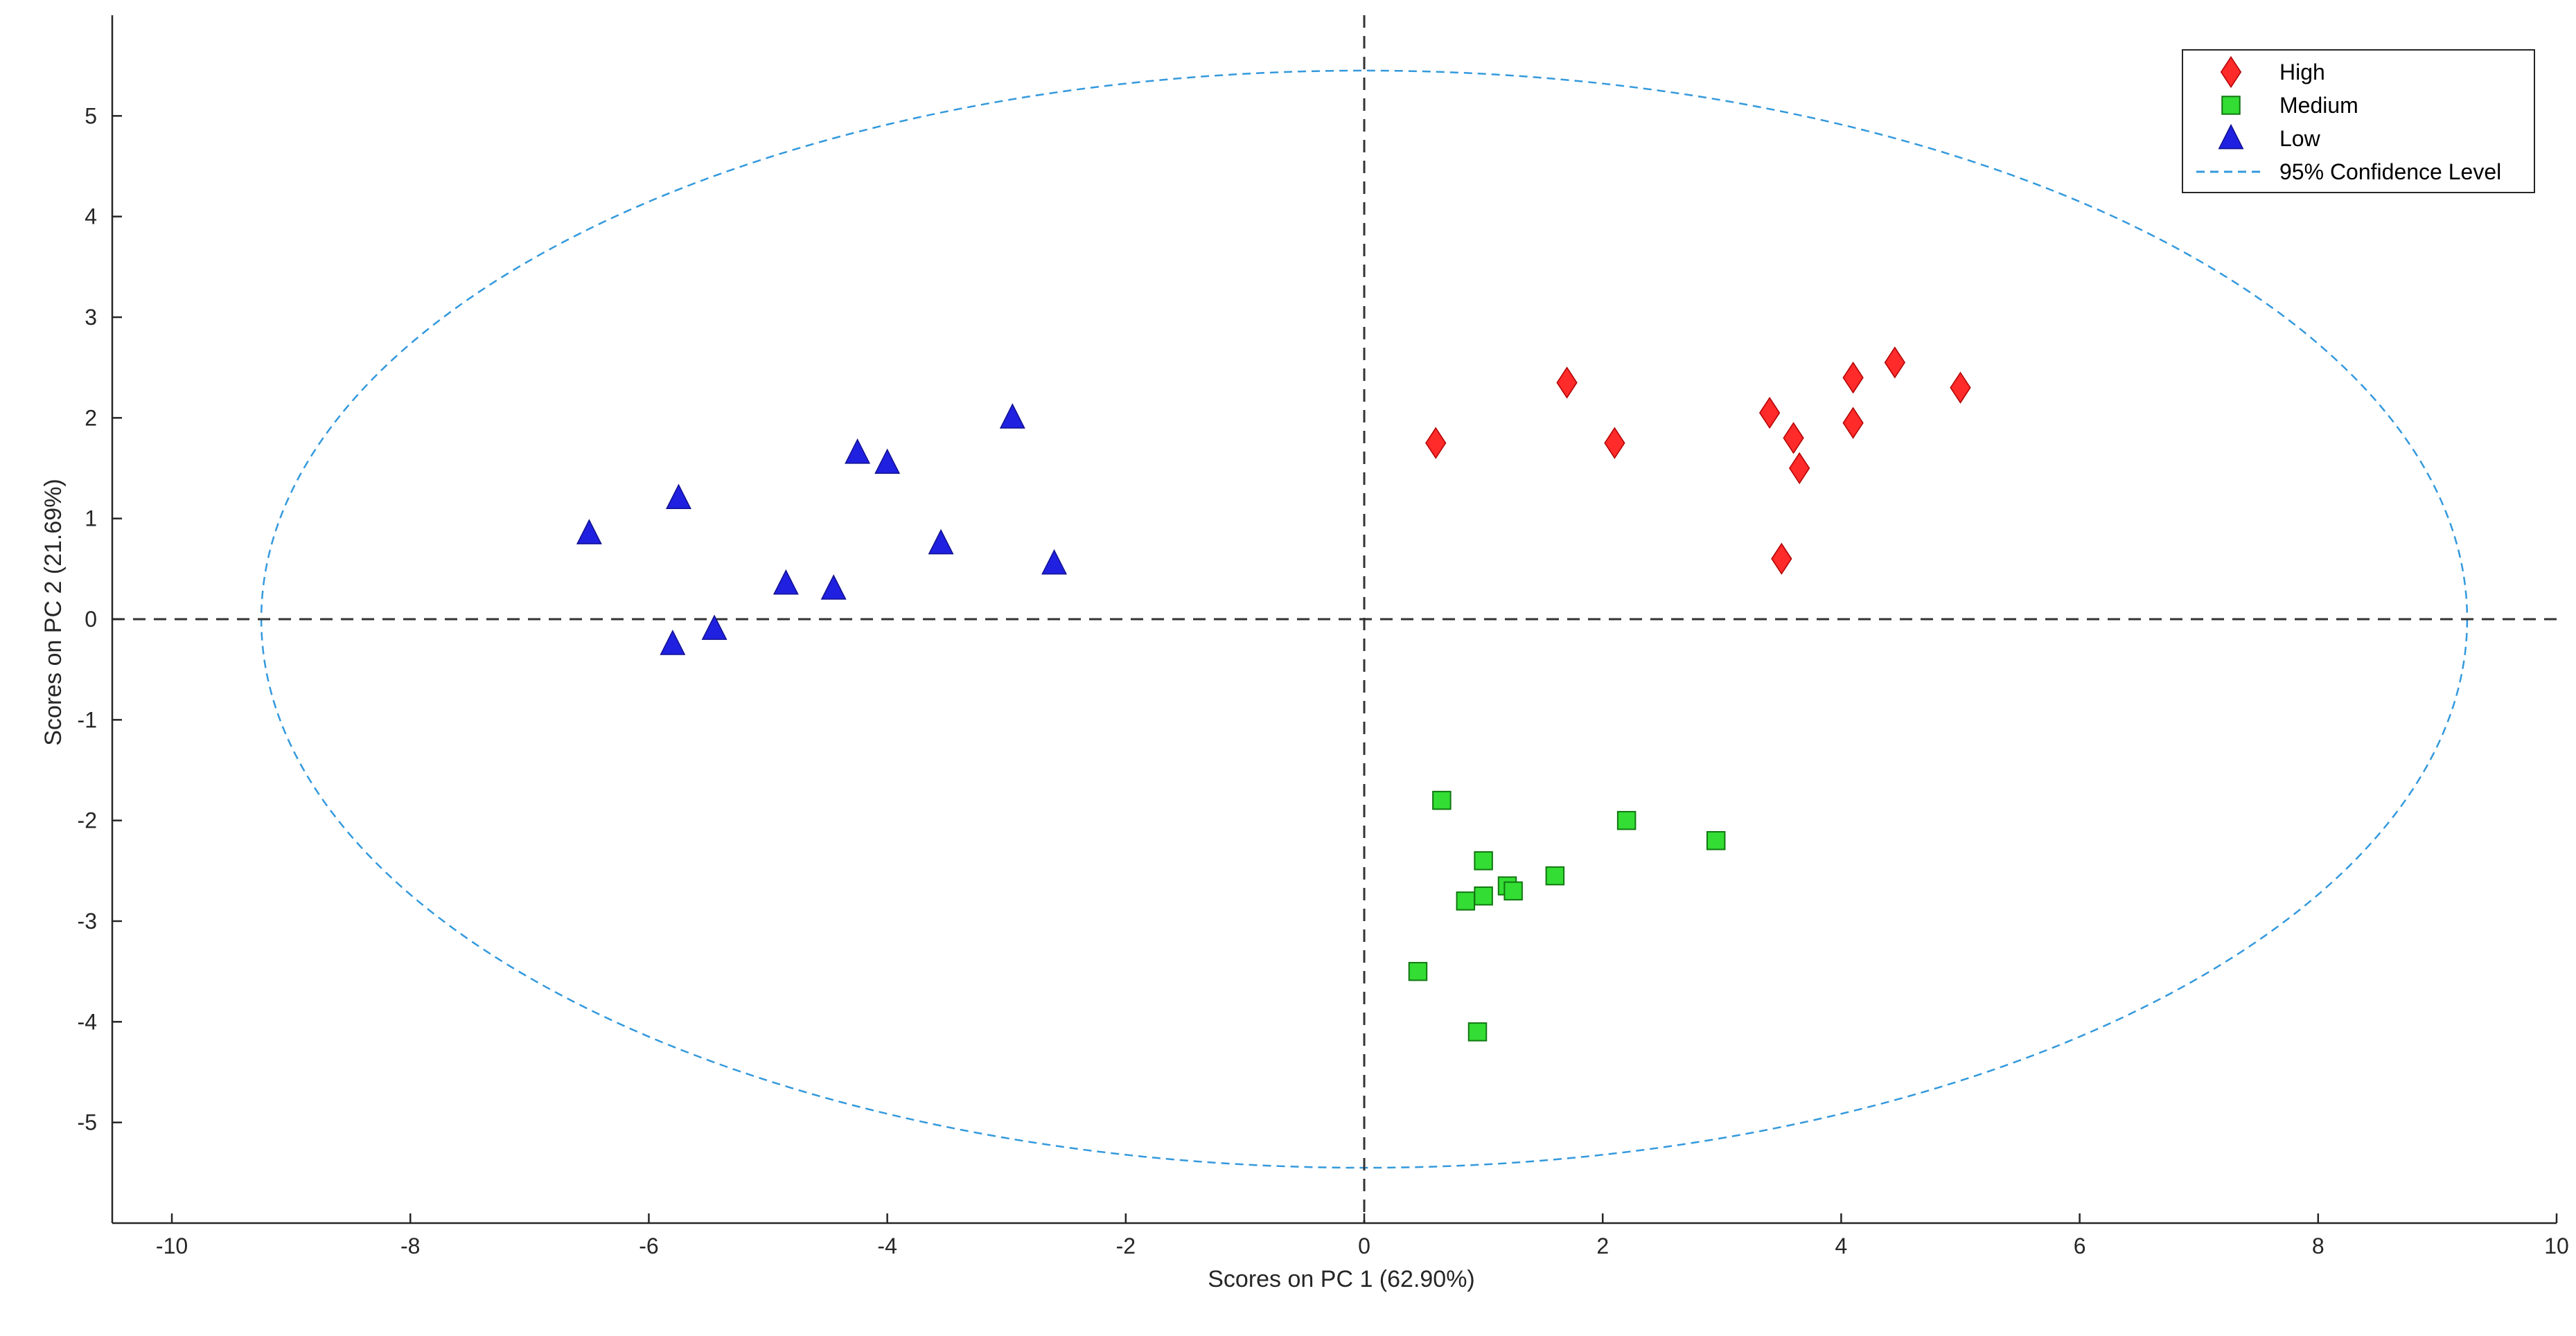 The height and width of the screenshot is (1336, 2576). Describe the element at coordinates (1841, 1245) in the screenshot. I see `x-tick-label: 4` at that location.